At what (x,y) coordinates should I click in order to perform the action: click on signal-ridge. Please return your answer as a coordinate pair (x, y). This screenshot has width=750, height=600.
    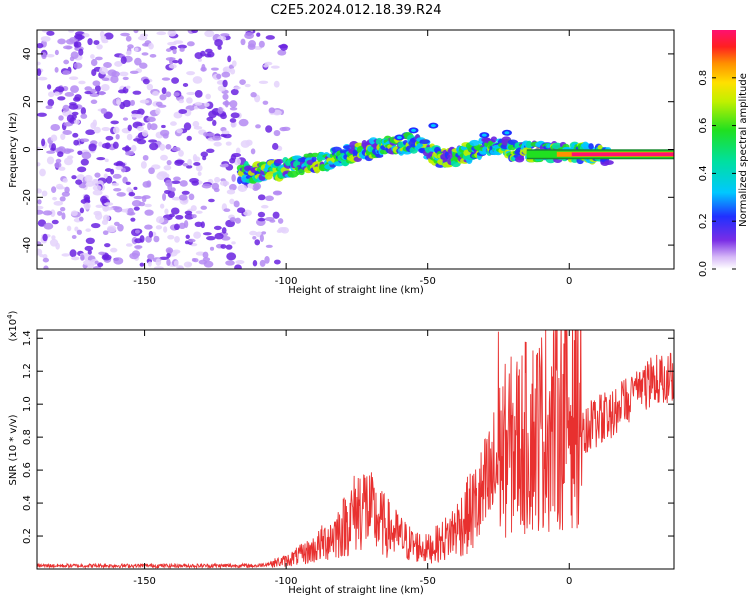
    Looking at the image, I should click on (455, 153).